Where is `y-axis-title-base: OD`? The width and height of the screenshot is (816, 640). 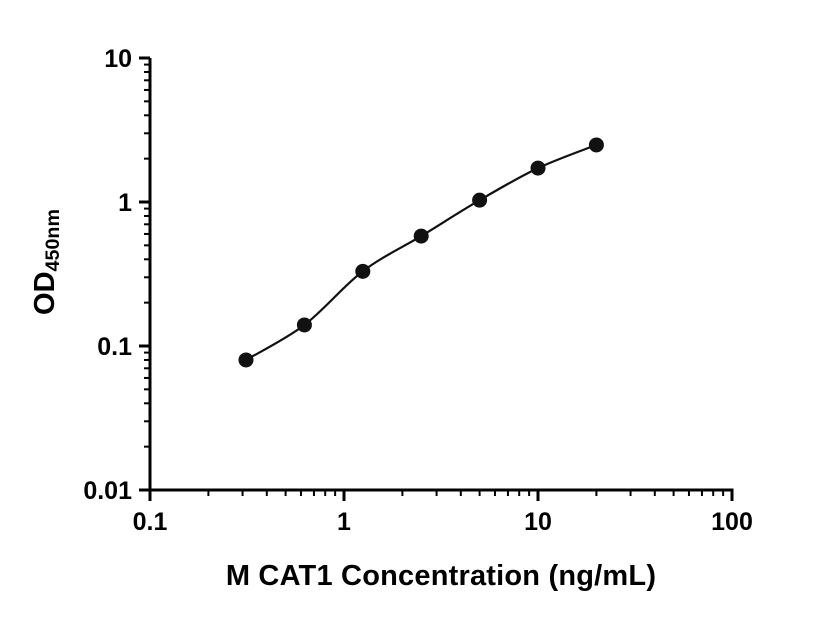
y-axis-title-base: OD is located at coordinates (45, 293).